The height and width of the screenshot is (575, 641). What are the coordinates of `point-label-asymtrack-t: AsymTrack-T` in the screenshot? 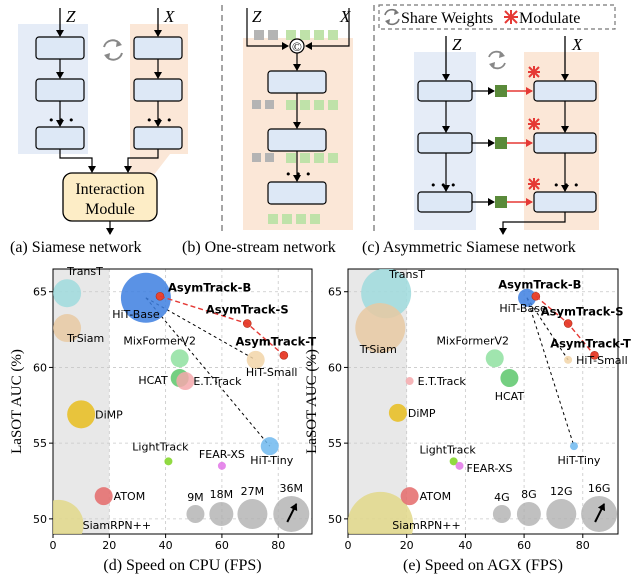 It's located at (590, 343).